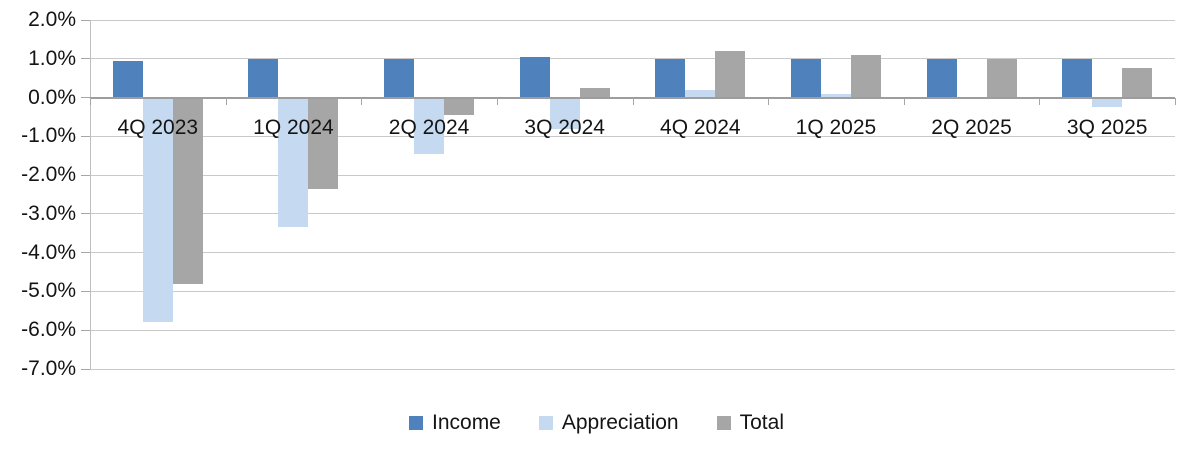 Image resolution: width=1193 pixels, height=454 pixels. What do you see at coordinates (293, 162) in the screenshot?
I see `bar-appreciation-1q-2024` at bounding box center [293, 162].